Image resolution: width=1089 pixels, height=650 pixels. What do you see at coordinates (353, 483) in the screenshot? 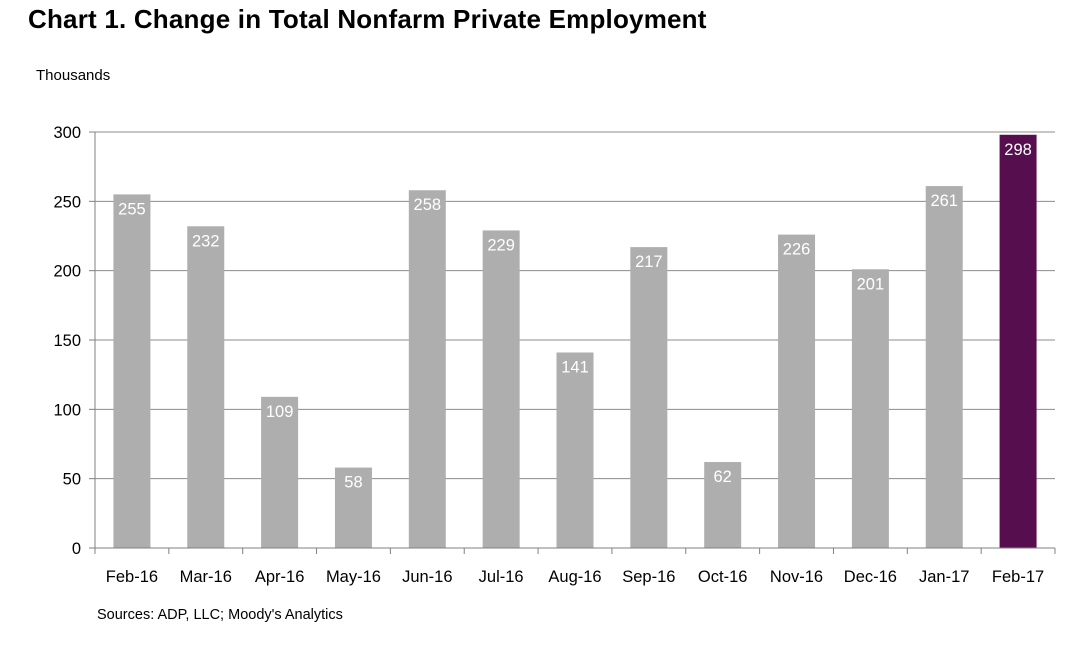
I see `data-label-May-16: 58` at bounding box center [353, 483].